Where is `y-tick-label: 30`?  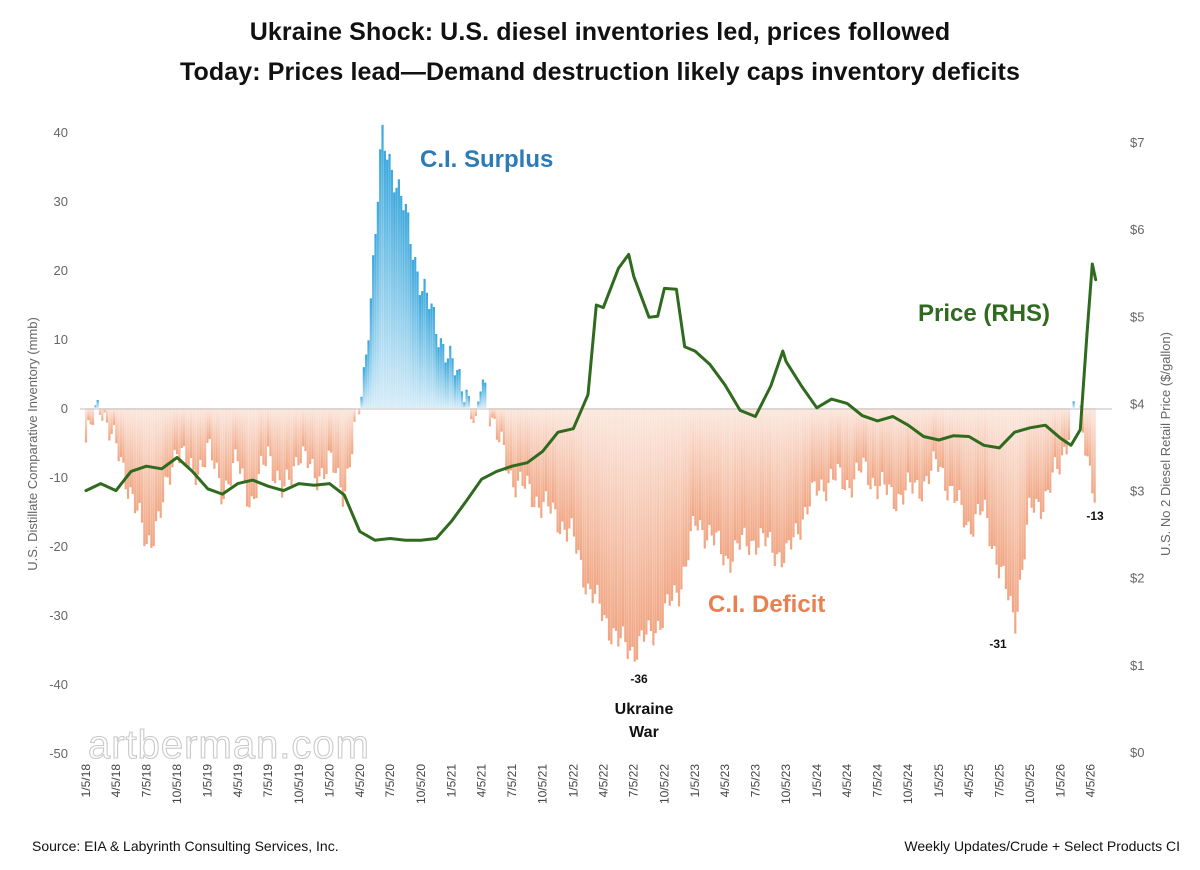
y-tick-label: 30 is located at coordinates (61, 201).